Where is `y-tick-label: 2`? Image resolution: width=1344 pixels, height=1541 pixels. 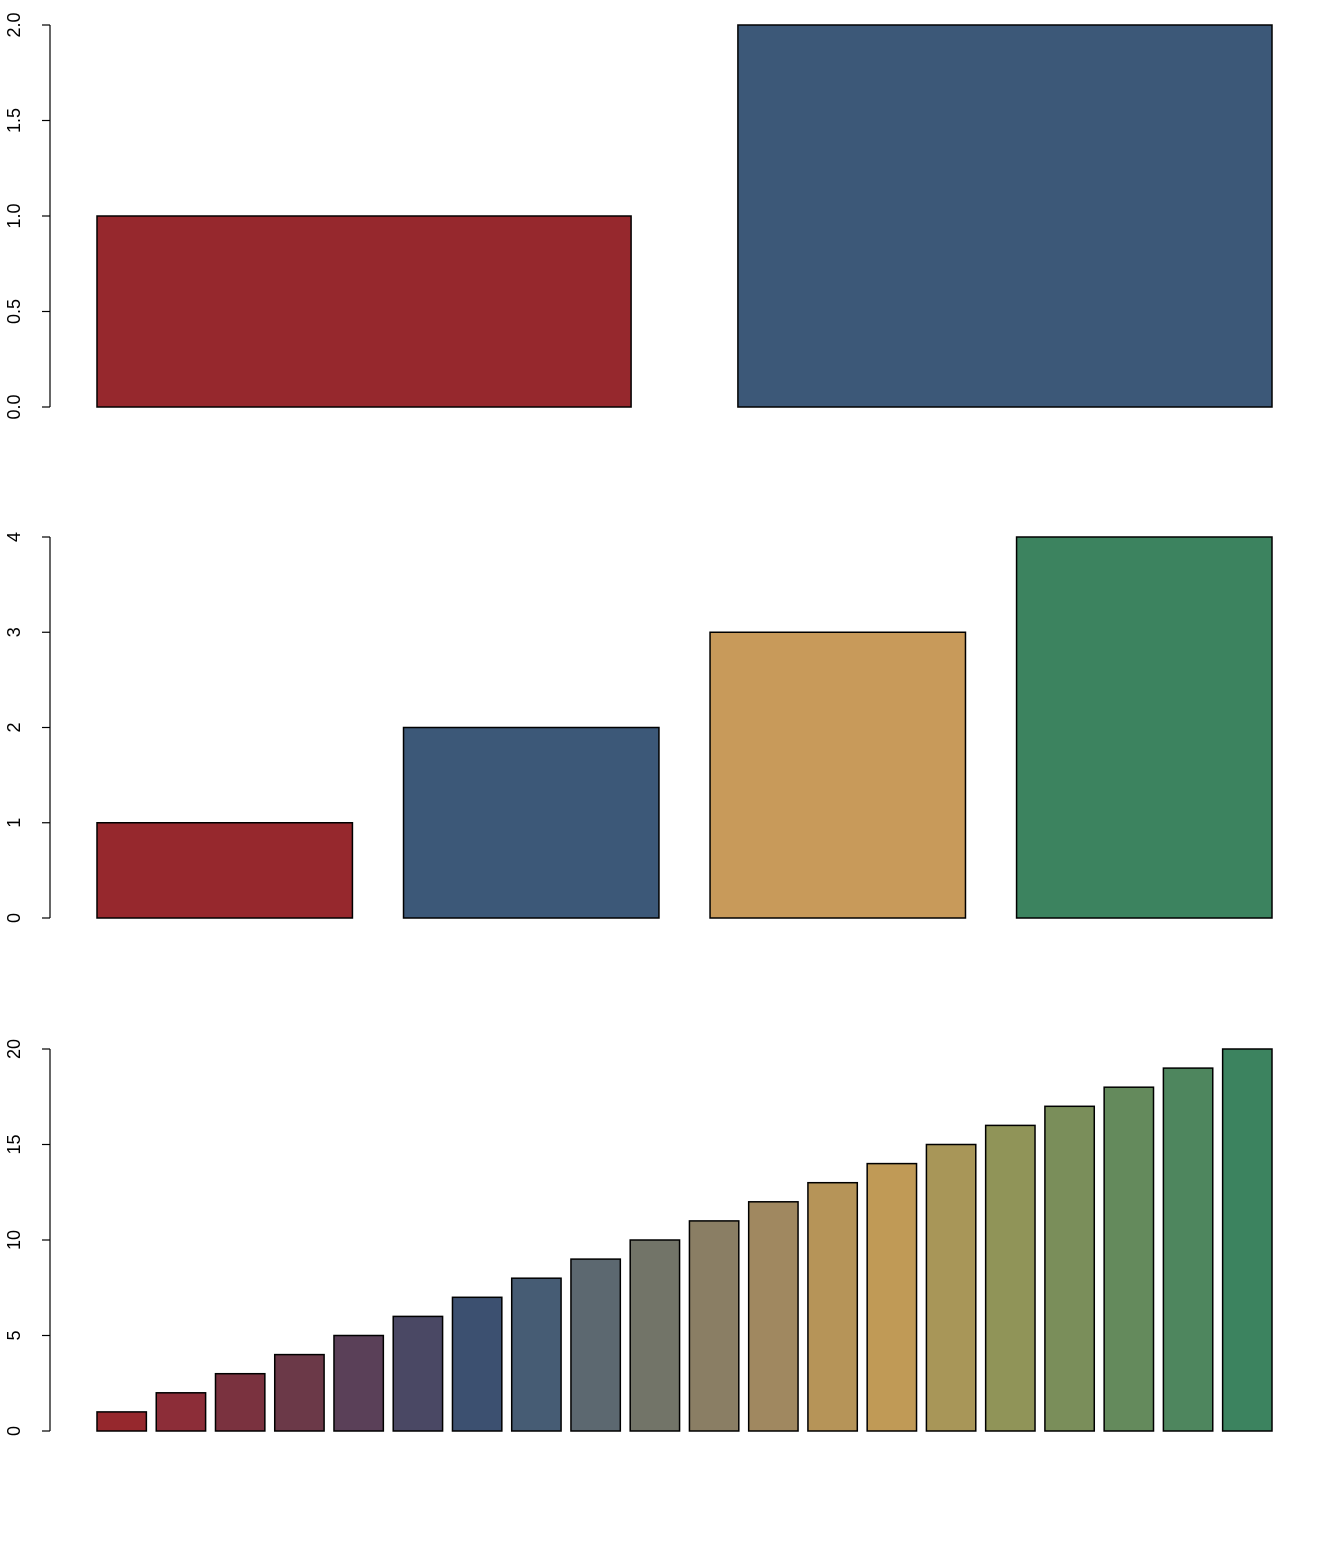
y-tick-label: 2 is located at coordinates (14, 727).